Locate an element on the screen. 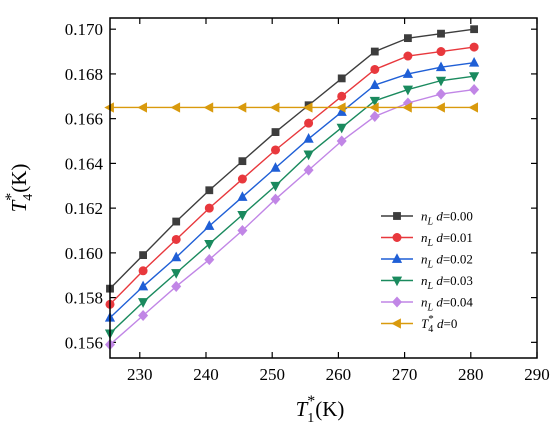 The height and width of the screenshot is (430, 550). legend-item: nL d=0.00 is located at coordinates (427, 218).